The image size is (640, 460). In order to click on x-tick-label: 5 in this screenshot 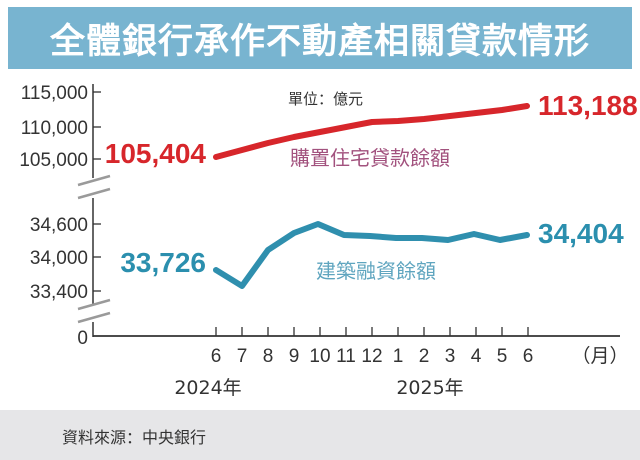, I will do `click(502, 356)`.